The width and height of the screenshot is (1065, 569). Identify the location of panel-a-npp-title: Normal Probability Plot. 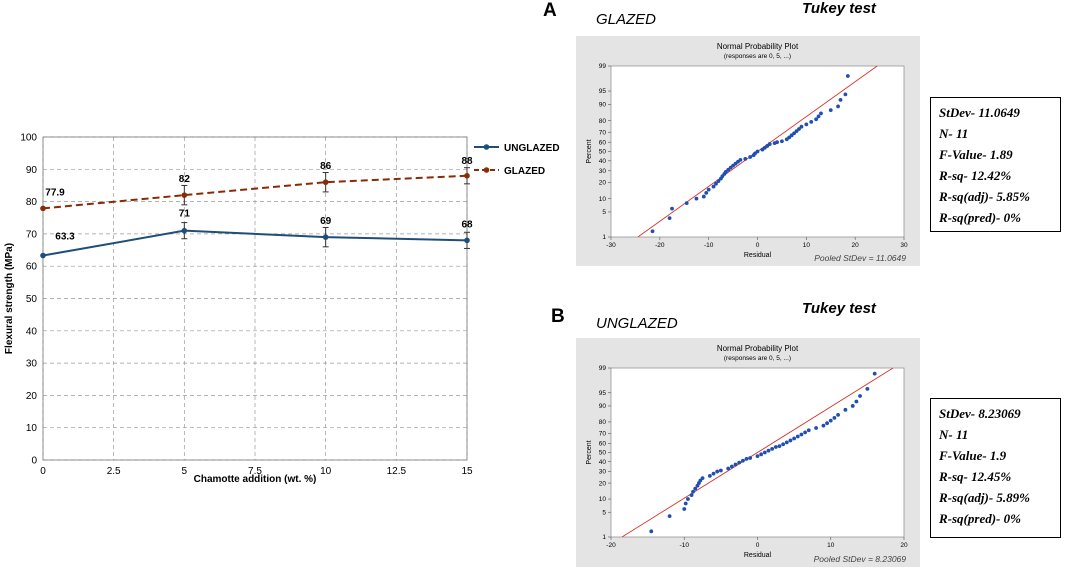
(758, 46).